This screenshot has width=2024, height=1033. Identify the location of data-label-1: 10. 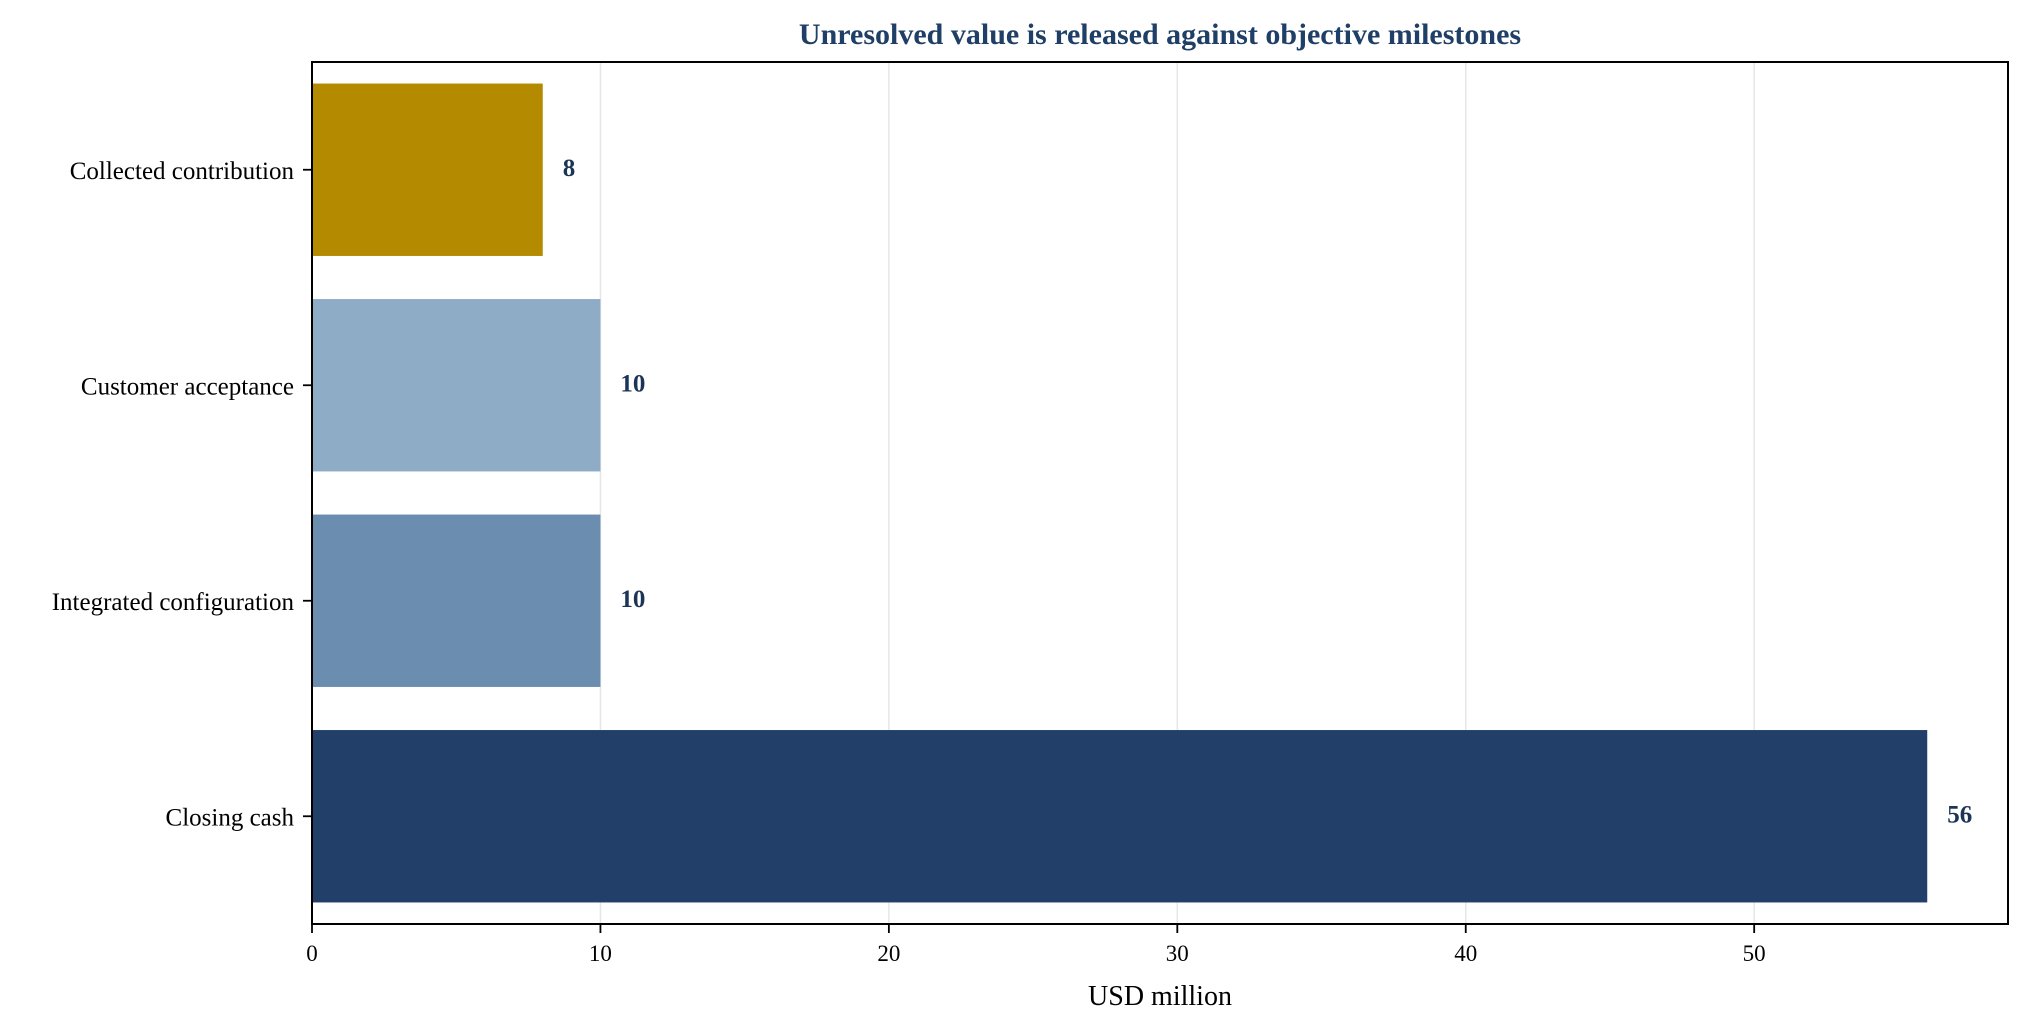
(632, 383).